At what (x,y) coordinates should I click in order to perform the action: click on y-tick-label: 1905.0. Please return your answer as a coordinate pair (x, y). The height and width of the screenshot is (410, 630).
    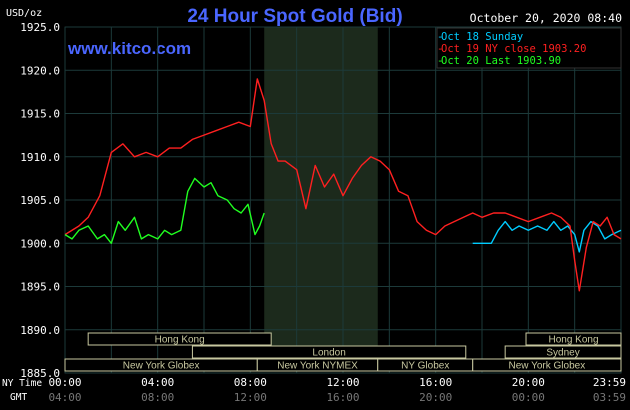
    Looking at the image, I should click on (40, 200).